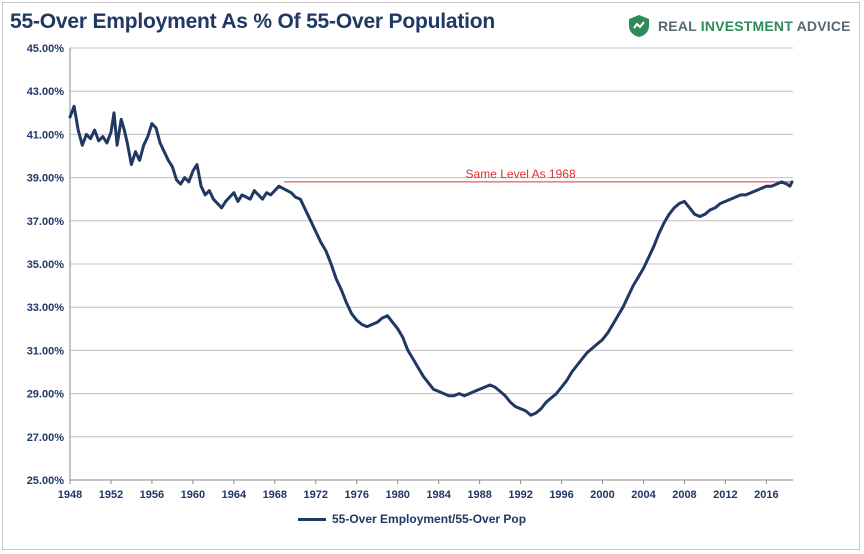 The image size is (864, 554). I want to click on brand-name: REAL INVESTMENT ADVICE, so click(754, 26).